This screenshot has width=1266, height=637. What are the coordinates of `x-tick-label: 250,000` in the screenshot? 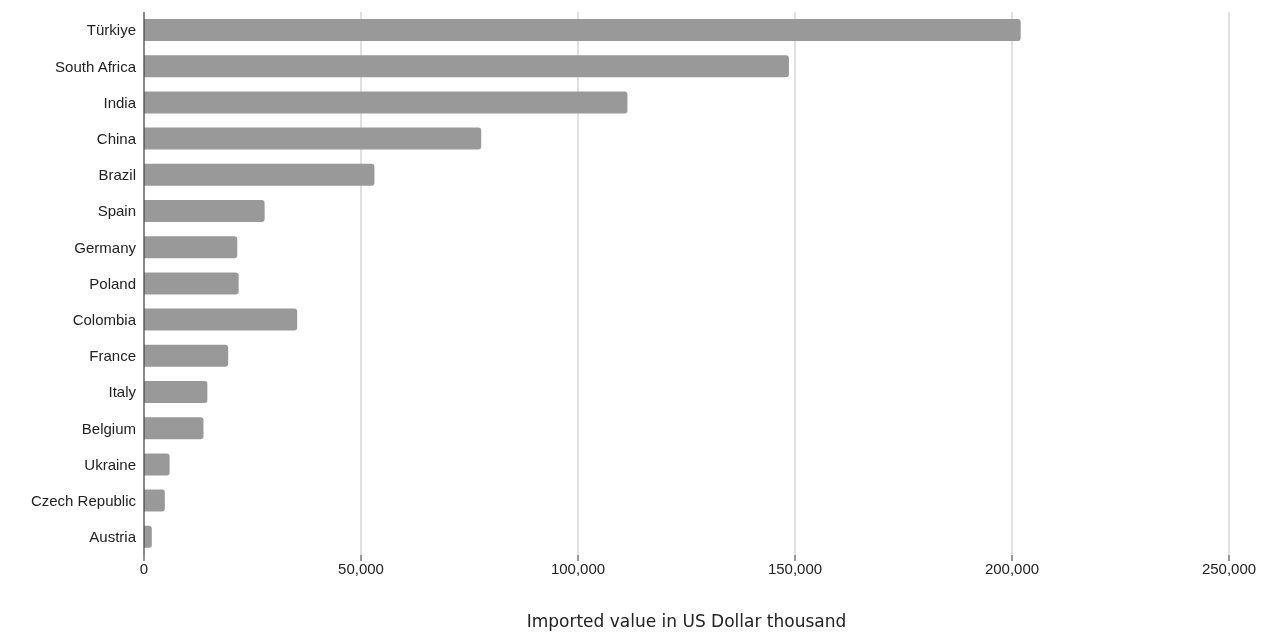 It's located at (1229, 568).